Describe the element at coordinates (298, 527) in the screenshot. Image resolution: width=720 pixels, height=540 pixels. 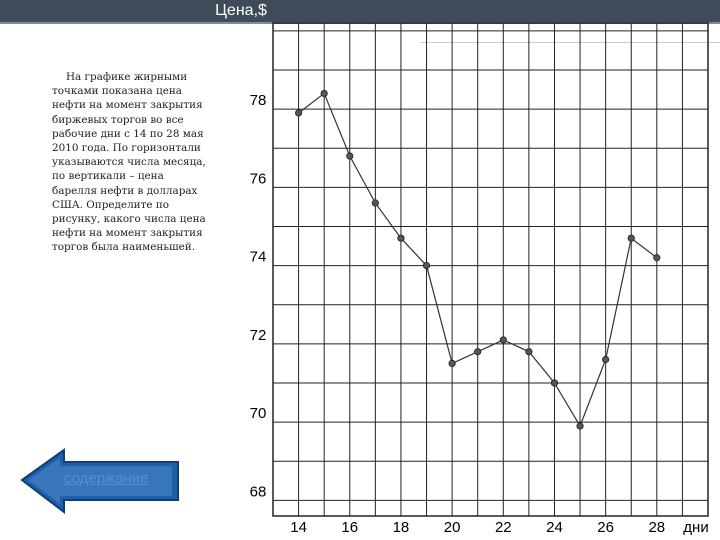
I see `x-tick-label: 14` at that location.